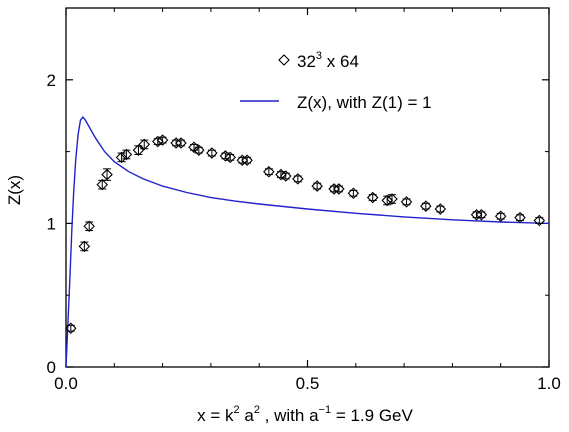 The image size is (569, 432). Describe the element at coordinates (328, 60) in the screenshot. I see `legend-series-1-label: 323 x 64` at that location.